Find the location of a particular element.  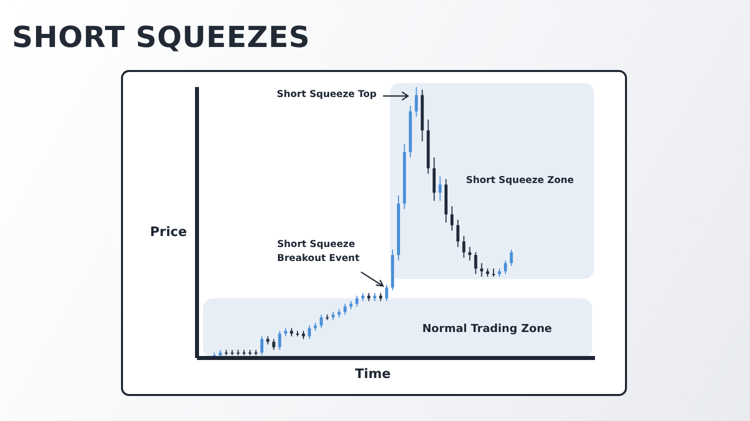

x-axis-title: Time is located at coordinates (373, 374).